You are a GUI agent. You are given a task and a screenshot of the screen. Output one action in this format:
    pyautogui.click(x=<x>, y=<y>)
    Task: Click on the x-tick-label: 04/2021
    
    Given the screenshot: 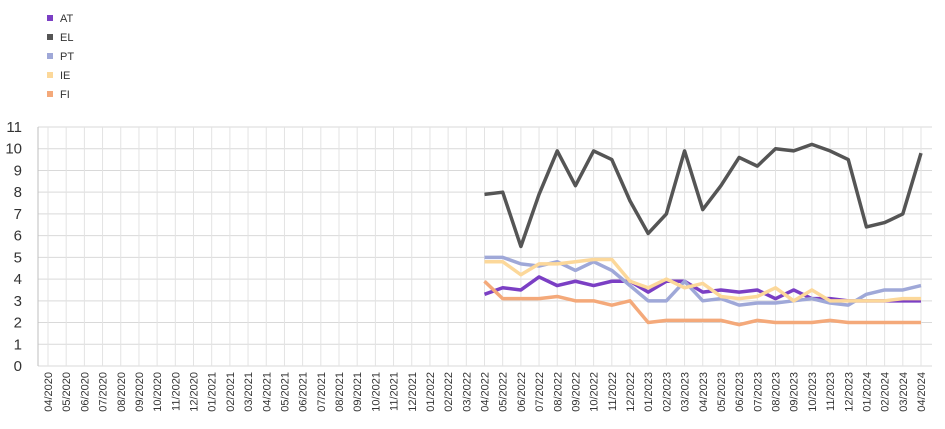 What is the action you would take?
    pyautogui.click(x=267, y=392)
    